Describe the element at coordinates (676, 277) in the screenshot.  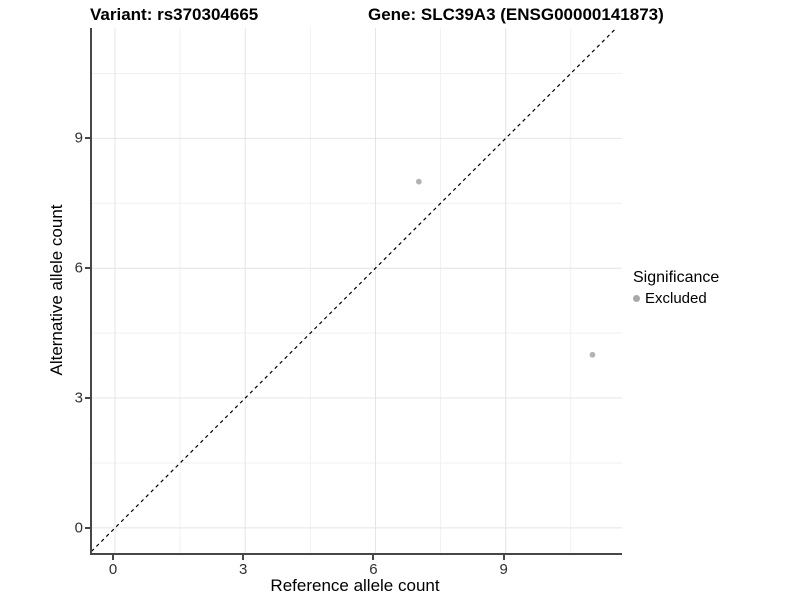
I see `legend-title: Significance` at that location.